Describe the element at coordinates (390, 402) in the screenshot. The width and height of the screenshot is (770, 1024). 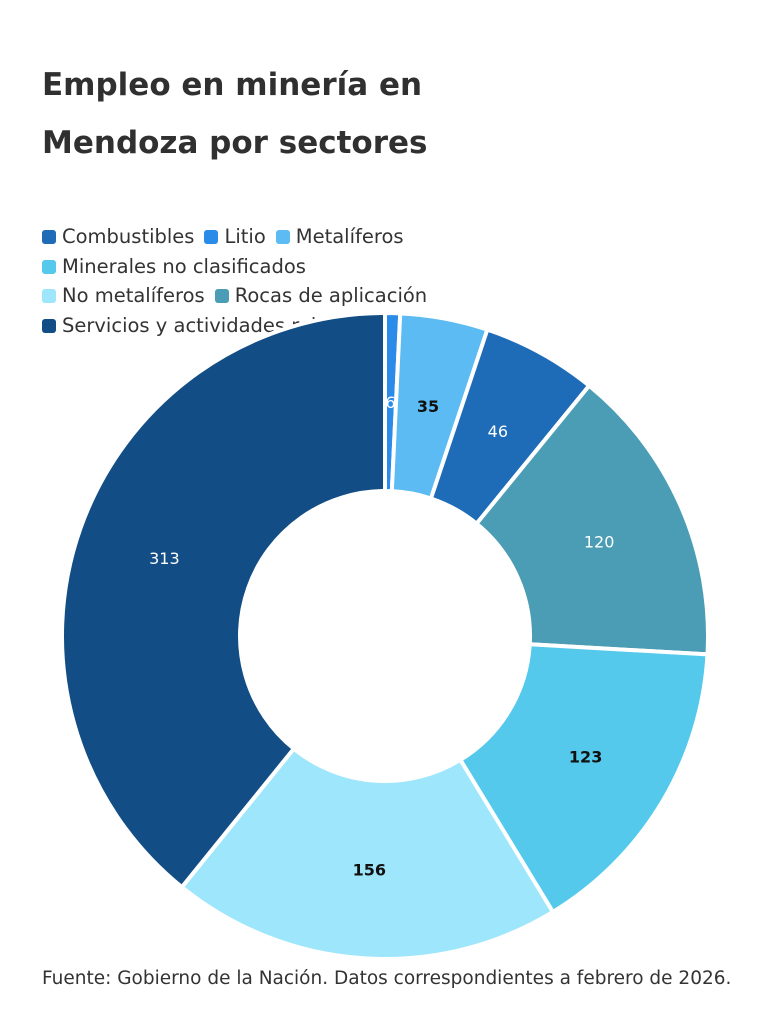
I see `data-label-litio: 6` at that location.